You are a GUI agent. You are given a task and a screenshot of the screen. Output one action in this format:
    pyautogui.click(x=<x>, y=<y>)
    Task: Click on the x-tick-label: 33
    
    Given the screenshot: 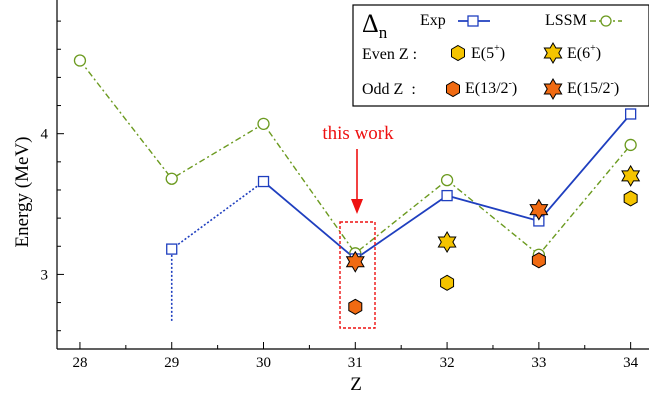 What is the action you would take?
    pyautogui.click(x=538, y=363)
    